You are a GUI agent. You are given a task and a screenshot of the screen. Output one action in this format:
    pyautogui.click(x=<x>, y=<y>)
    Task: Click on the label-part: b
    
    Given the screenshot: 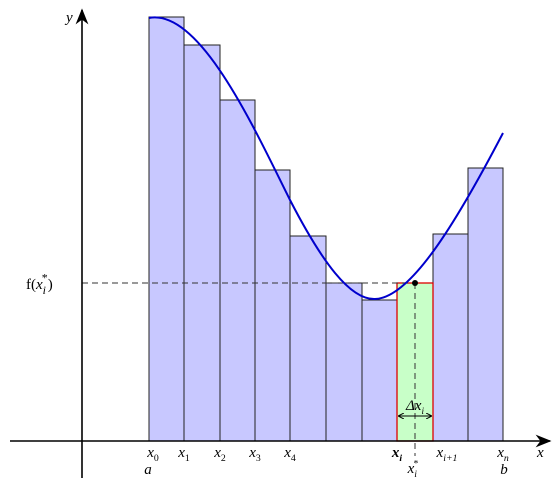 What is the action you would take?
    pyautogui.click(x=504, y=470)
    